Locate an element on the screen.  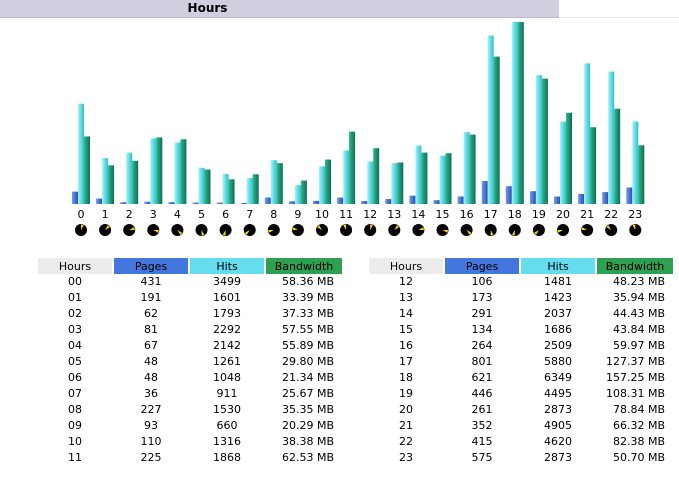
hour-label-6: 6 is located at coordinates (225, 214).